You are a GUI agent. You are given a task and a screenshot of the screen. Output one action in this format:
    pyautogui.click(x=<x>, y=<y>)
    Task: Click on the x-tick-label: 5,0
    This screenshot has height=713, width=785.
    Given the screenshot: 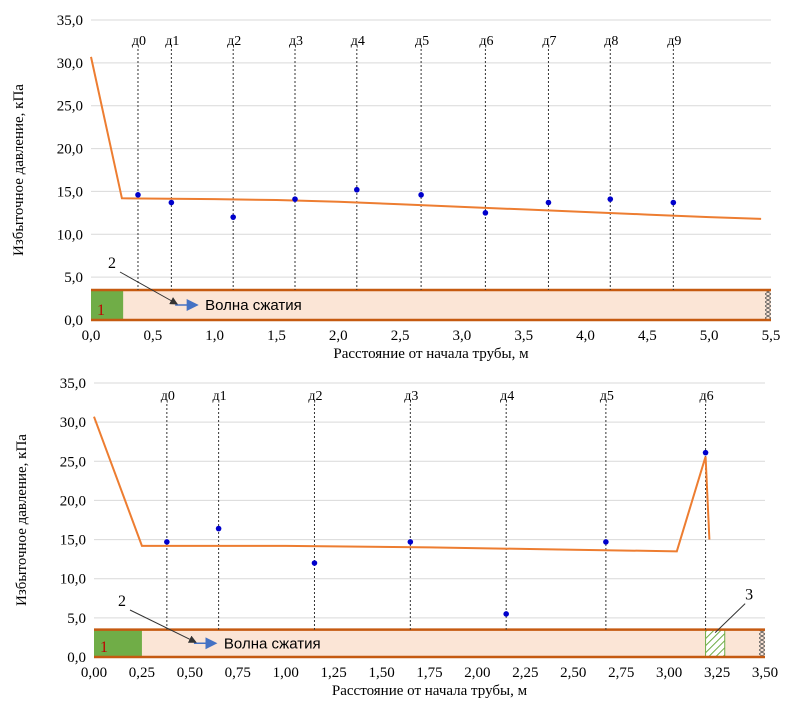 What is the action you would take?
    pyautogui.click(x=709, y=336)
    